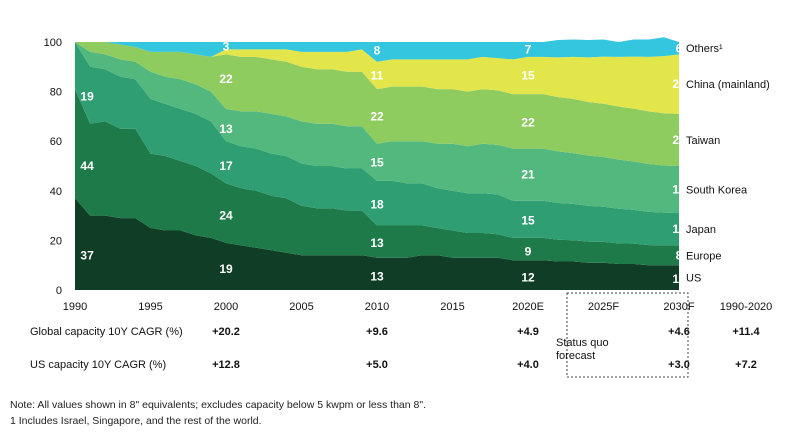  What do you see at coordinates (746, 307) in the screenshot?
I see `column-header-1990-2020: 1990-2020` at bounding box center [746, 307].